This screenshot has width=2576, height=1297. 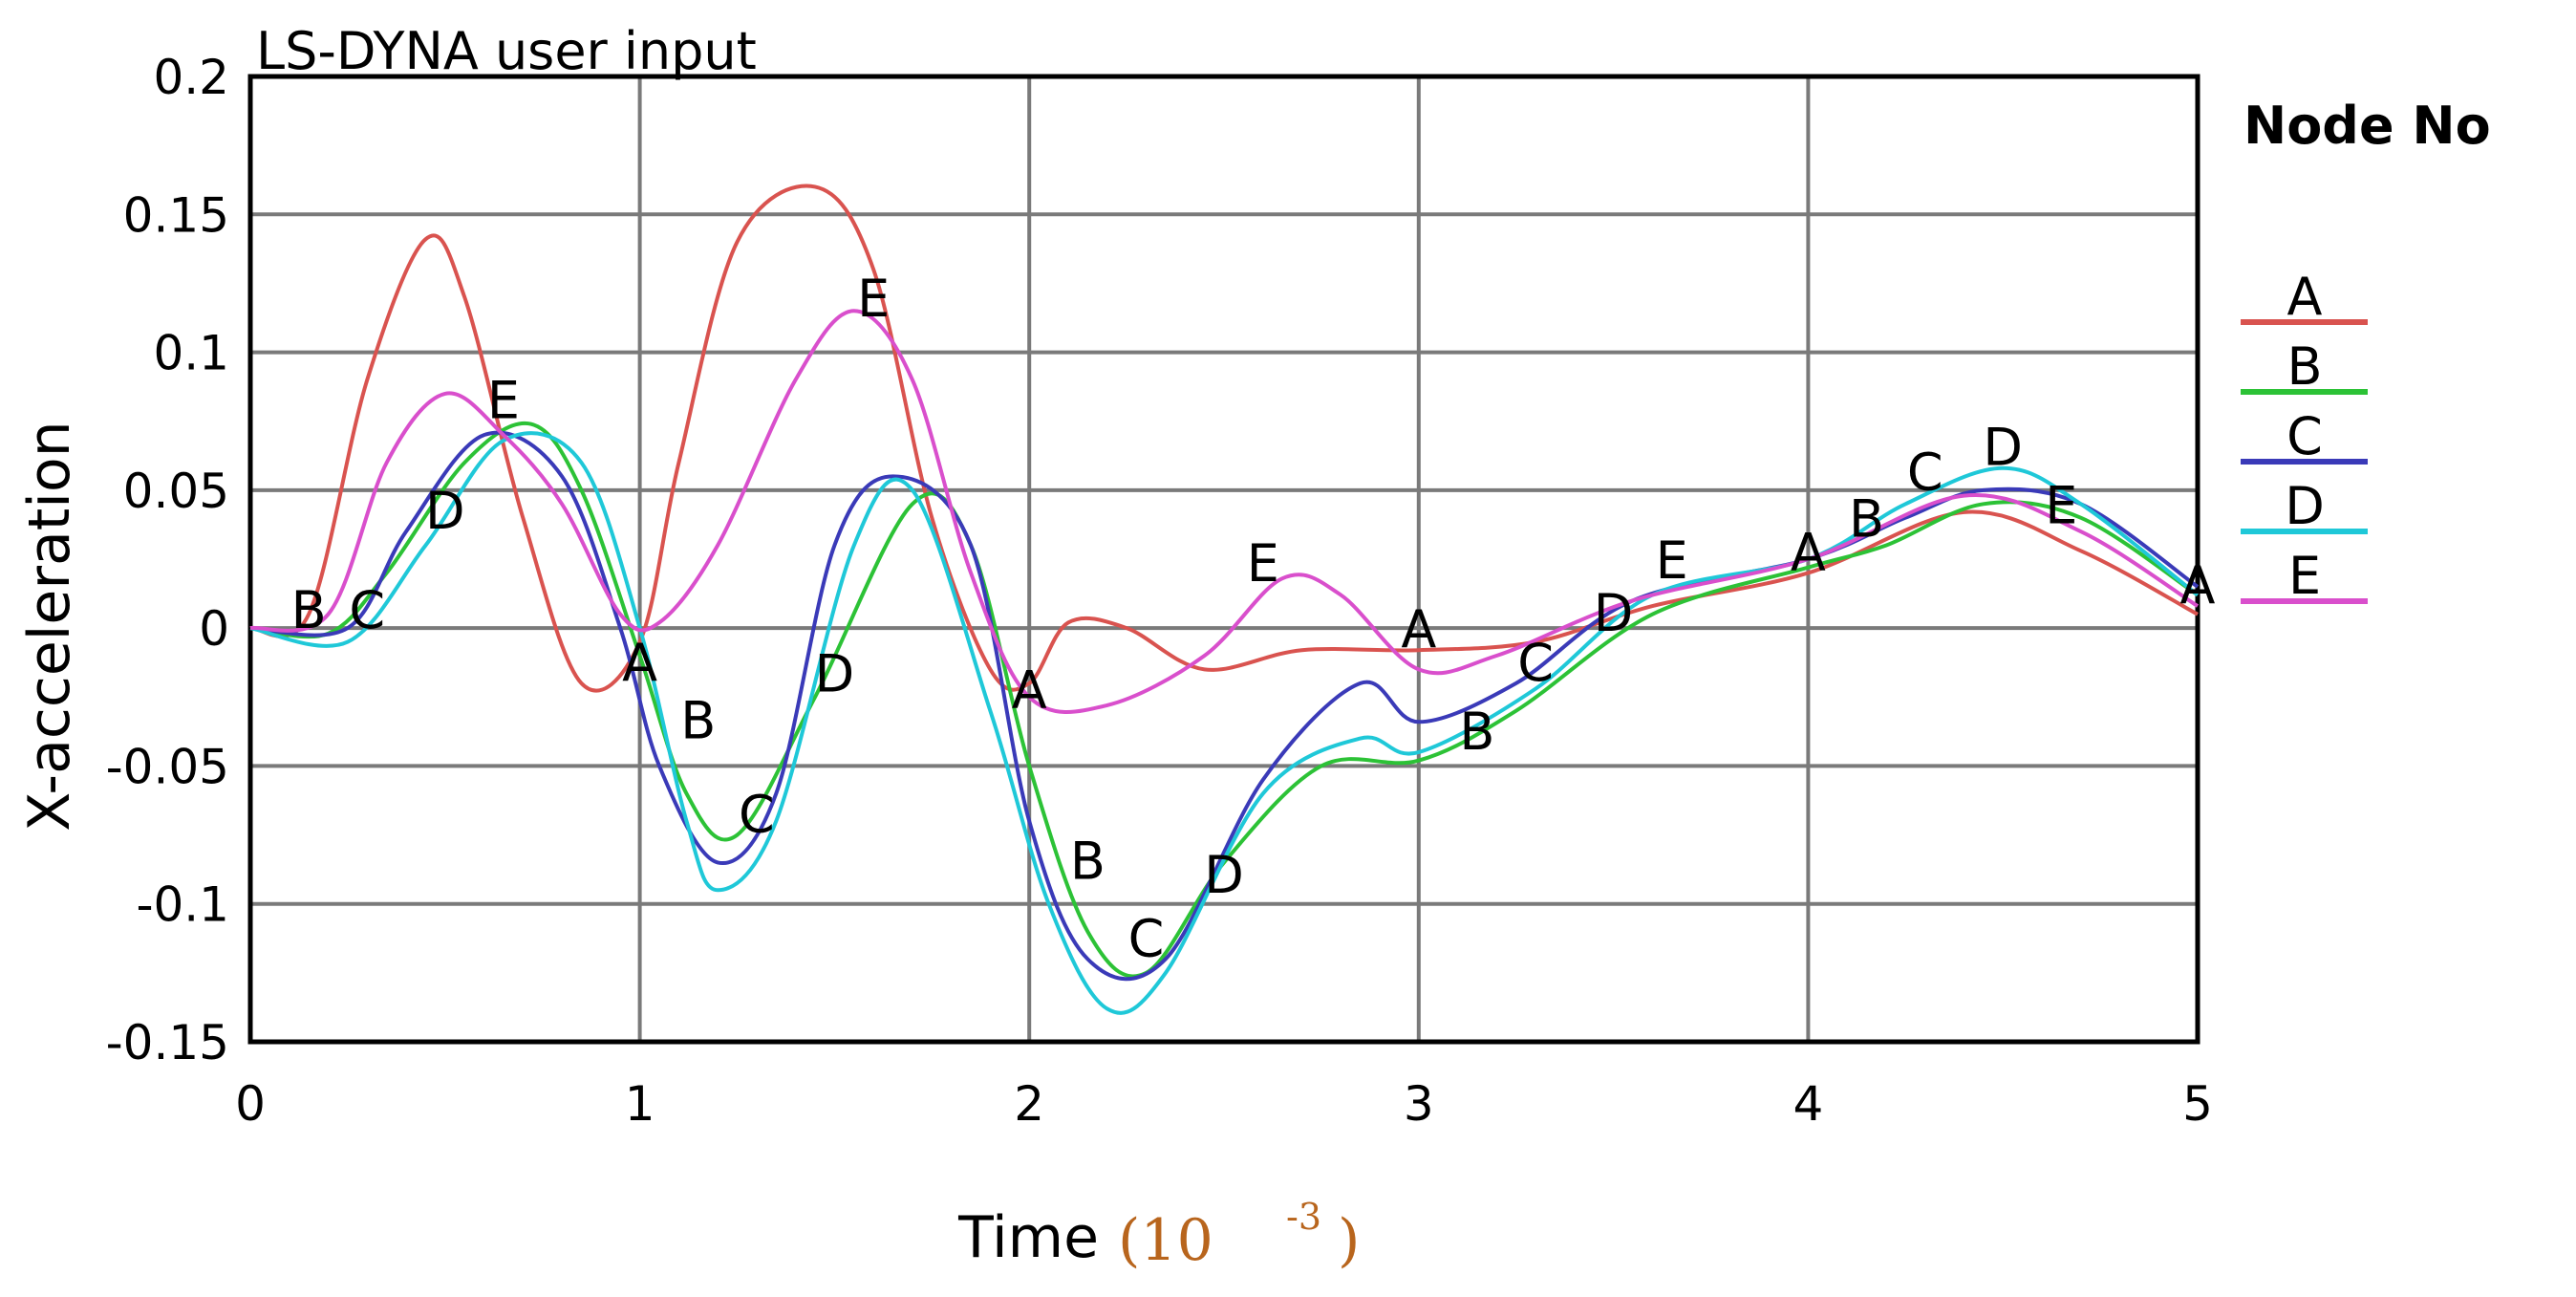 What do you see at coordinates (2305, 506) in the screenshot?
I see `legend-label-d: D` at bounding box center [2305, 506].